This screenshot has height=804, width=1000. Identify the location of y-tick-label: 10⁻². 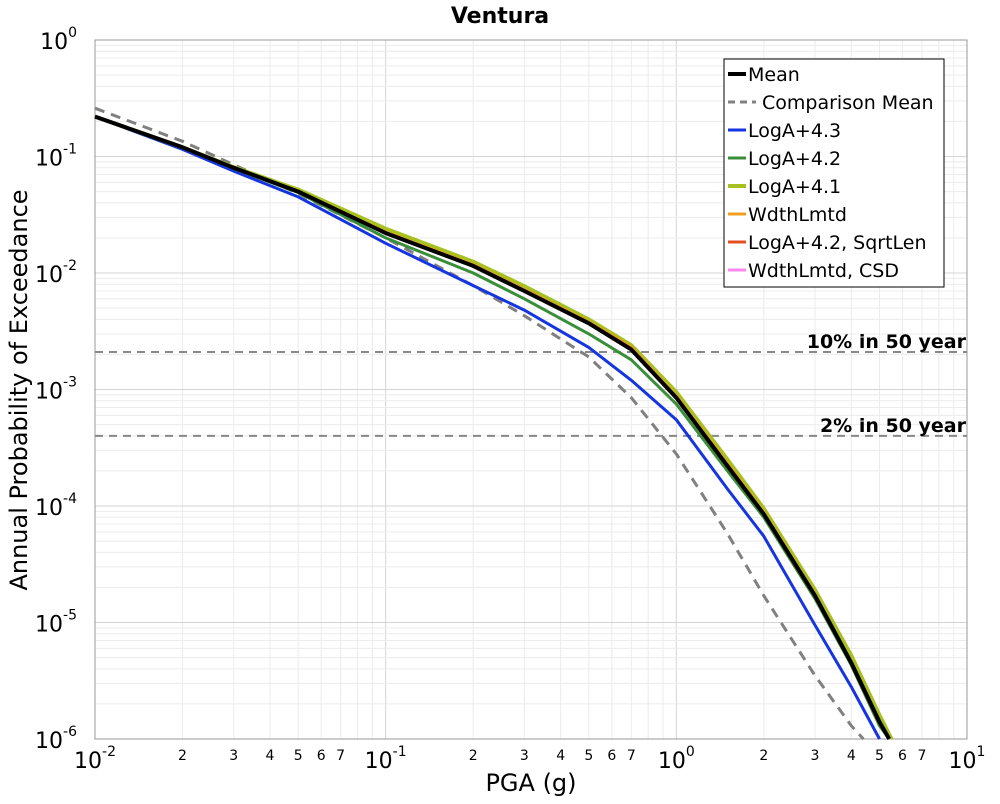
(56, 273).